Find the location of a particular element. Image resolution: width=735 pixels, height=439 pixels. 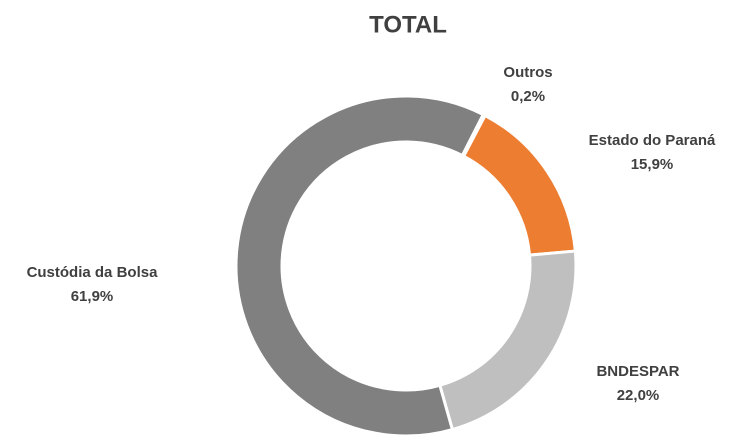

slice-value: 15,9% is located at coordinates (652, 164).